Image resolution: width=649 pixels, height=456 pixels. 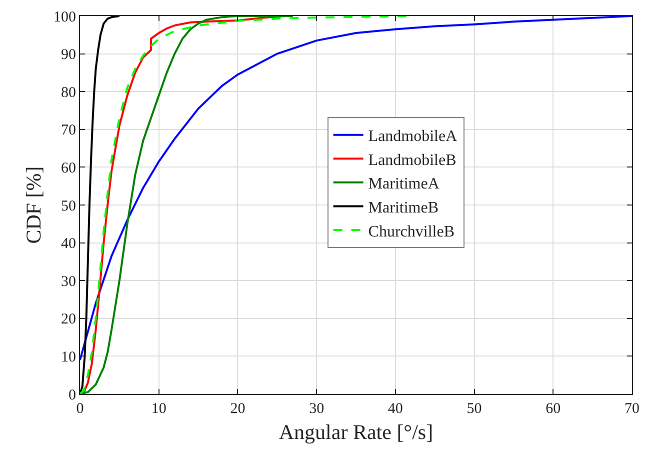 What do you see at coordinates (404, 184) in the screenshot?
I see `legend-label: MaritimeA` at bounding box center [404, 184].